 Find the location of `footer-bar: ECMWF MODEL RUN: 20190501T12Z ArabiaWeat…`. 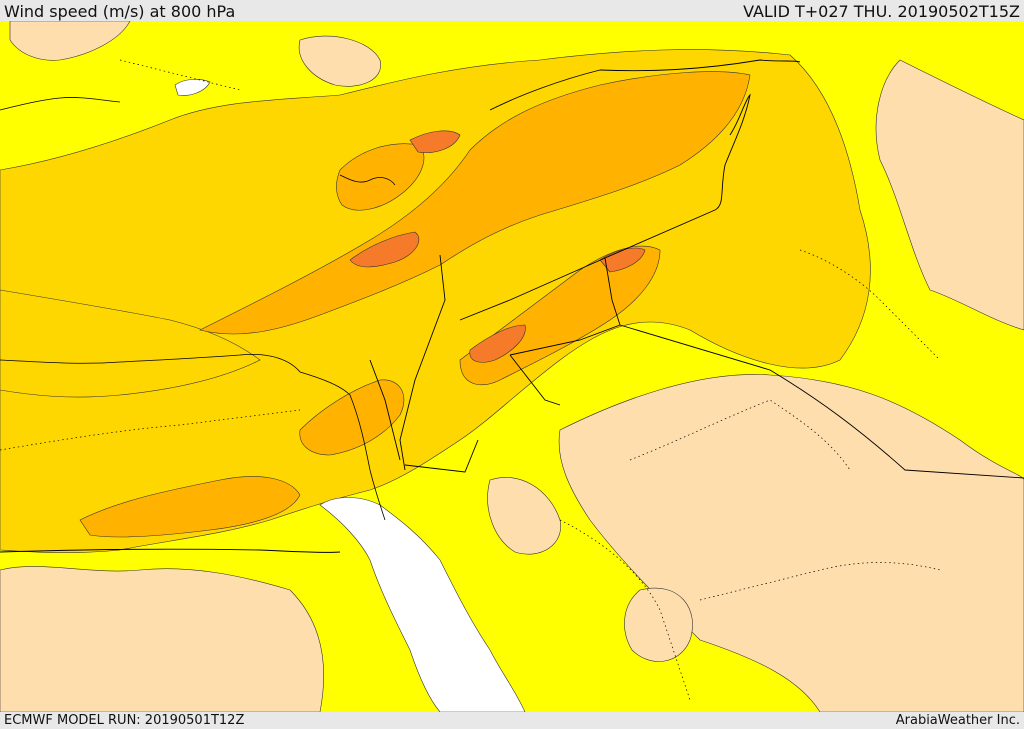

footer-bar: ECMWF MODEL RUN: 20190501T12Z ArabiaWeat… is located at coordinates (512, 720).